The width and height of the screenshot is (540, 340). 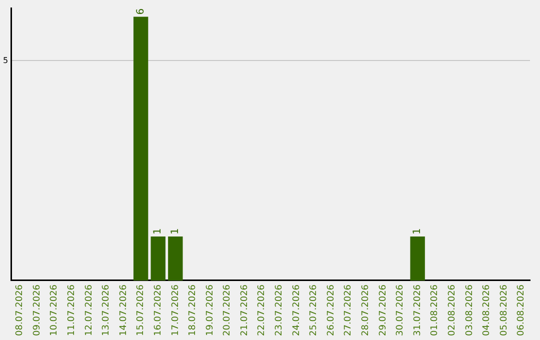 I want to click on x-tick-label: 06.08.2026, so click(x=521, y=310).